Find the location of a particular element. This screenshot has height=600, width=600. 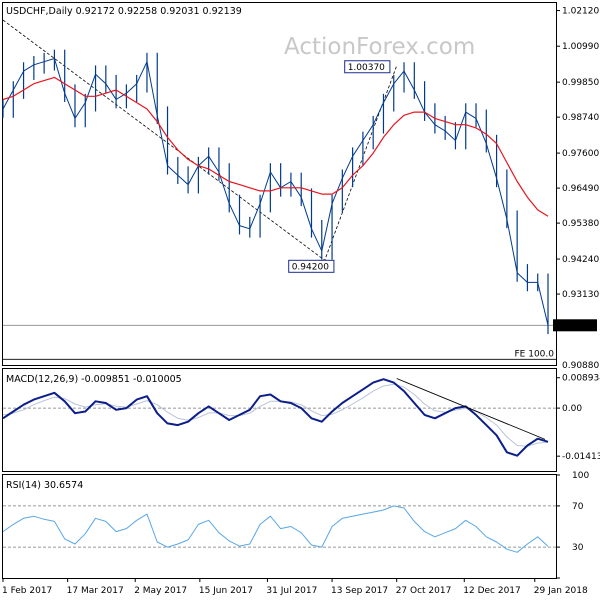

price-y-tick-label: 0.97600 is located at coordinates (580, 154).